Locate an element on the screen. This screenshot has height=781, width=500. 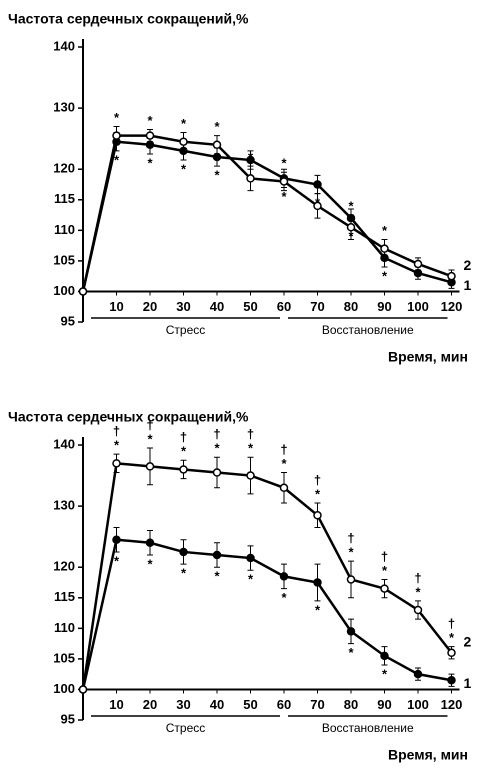
y-tick-label: 130 is located at coordinates (64, 107).